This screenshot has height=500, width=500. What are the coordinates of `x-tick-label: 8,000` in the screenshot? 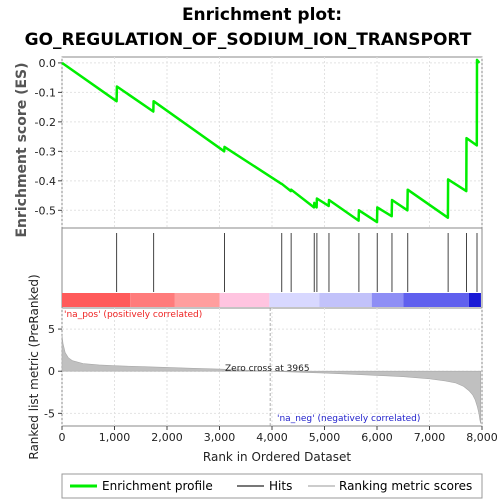 It's located at (482, 437).